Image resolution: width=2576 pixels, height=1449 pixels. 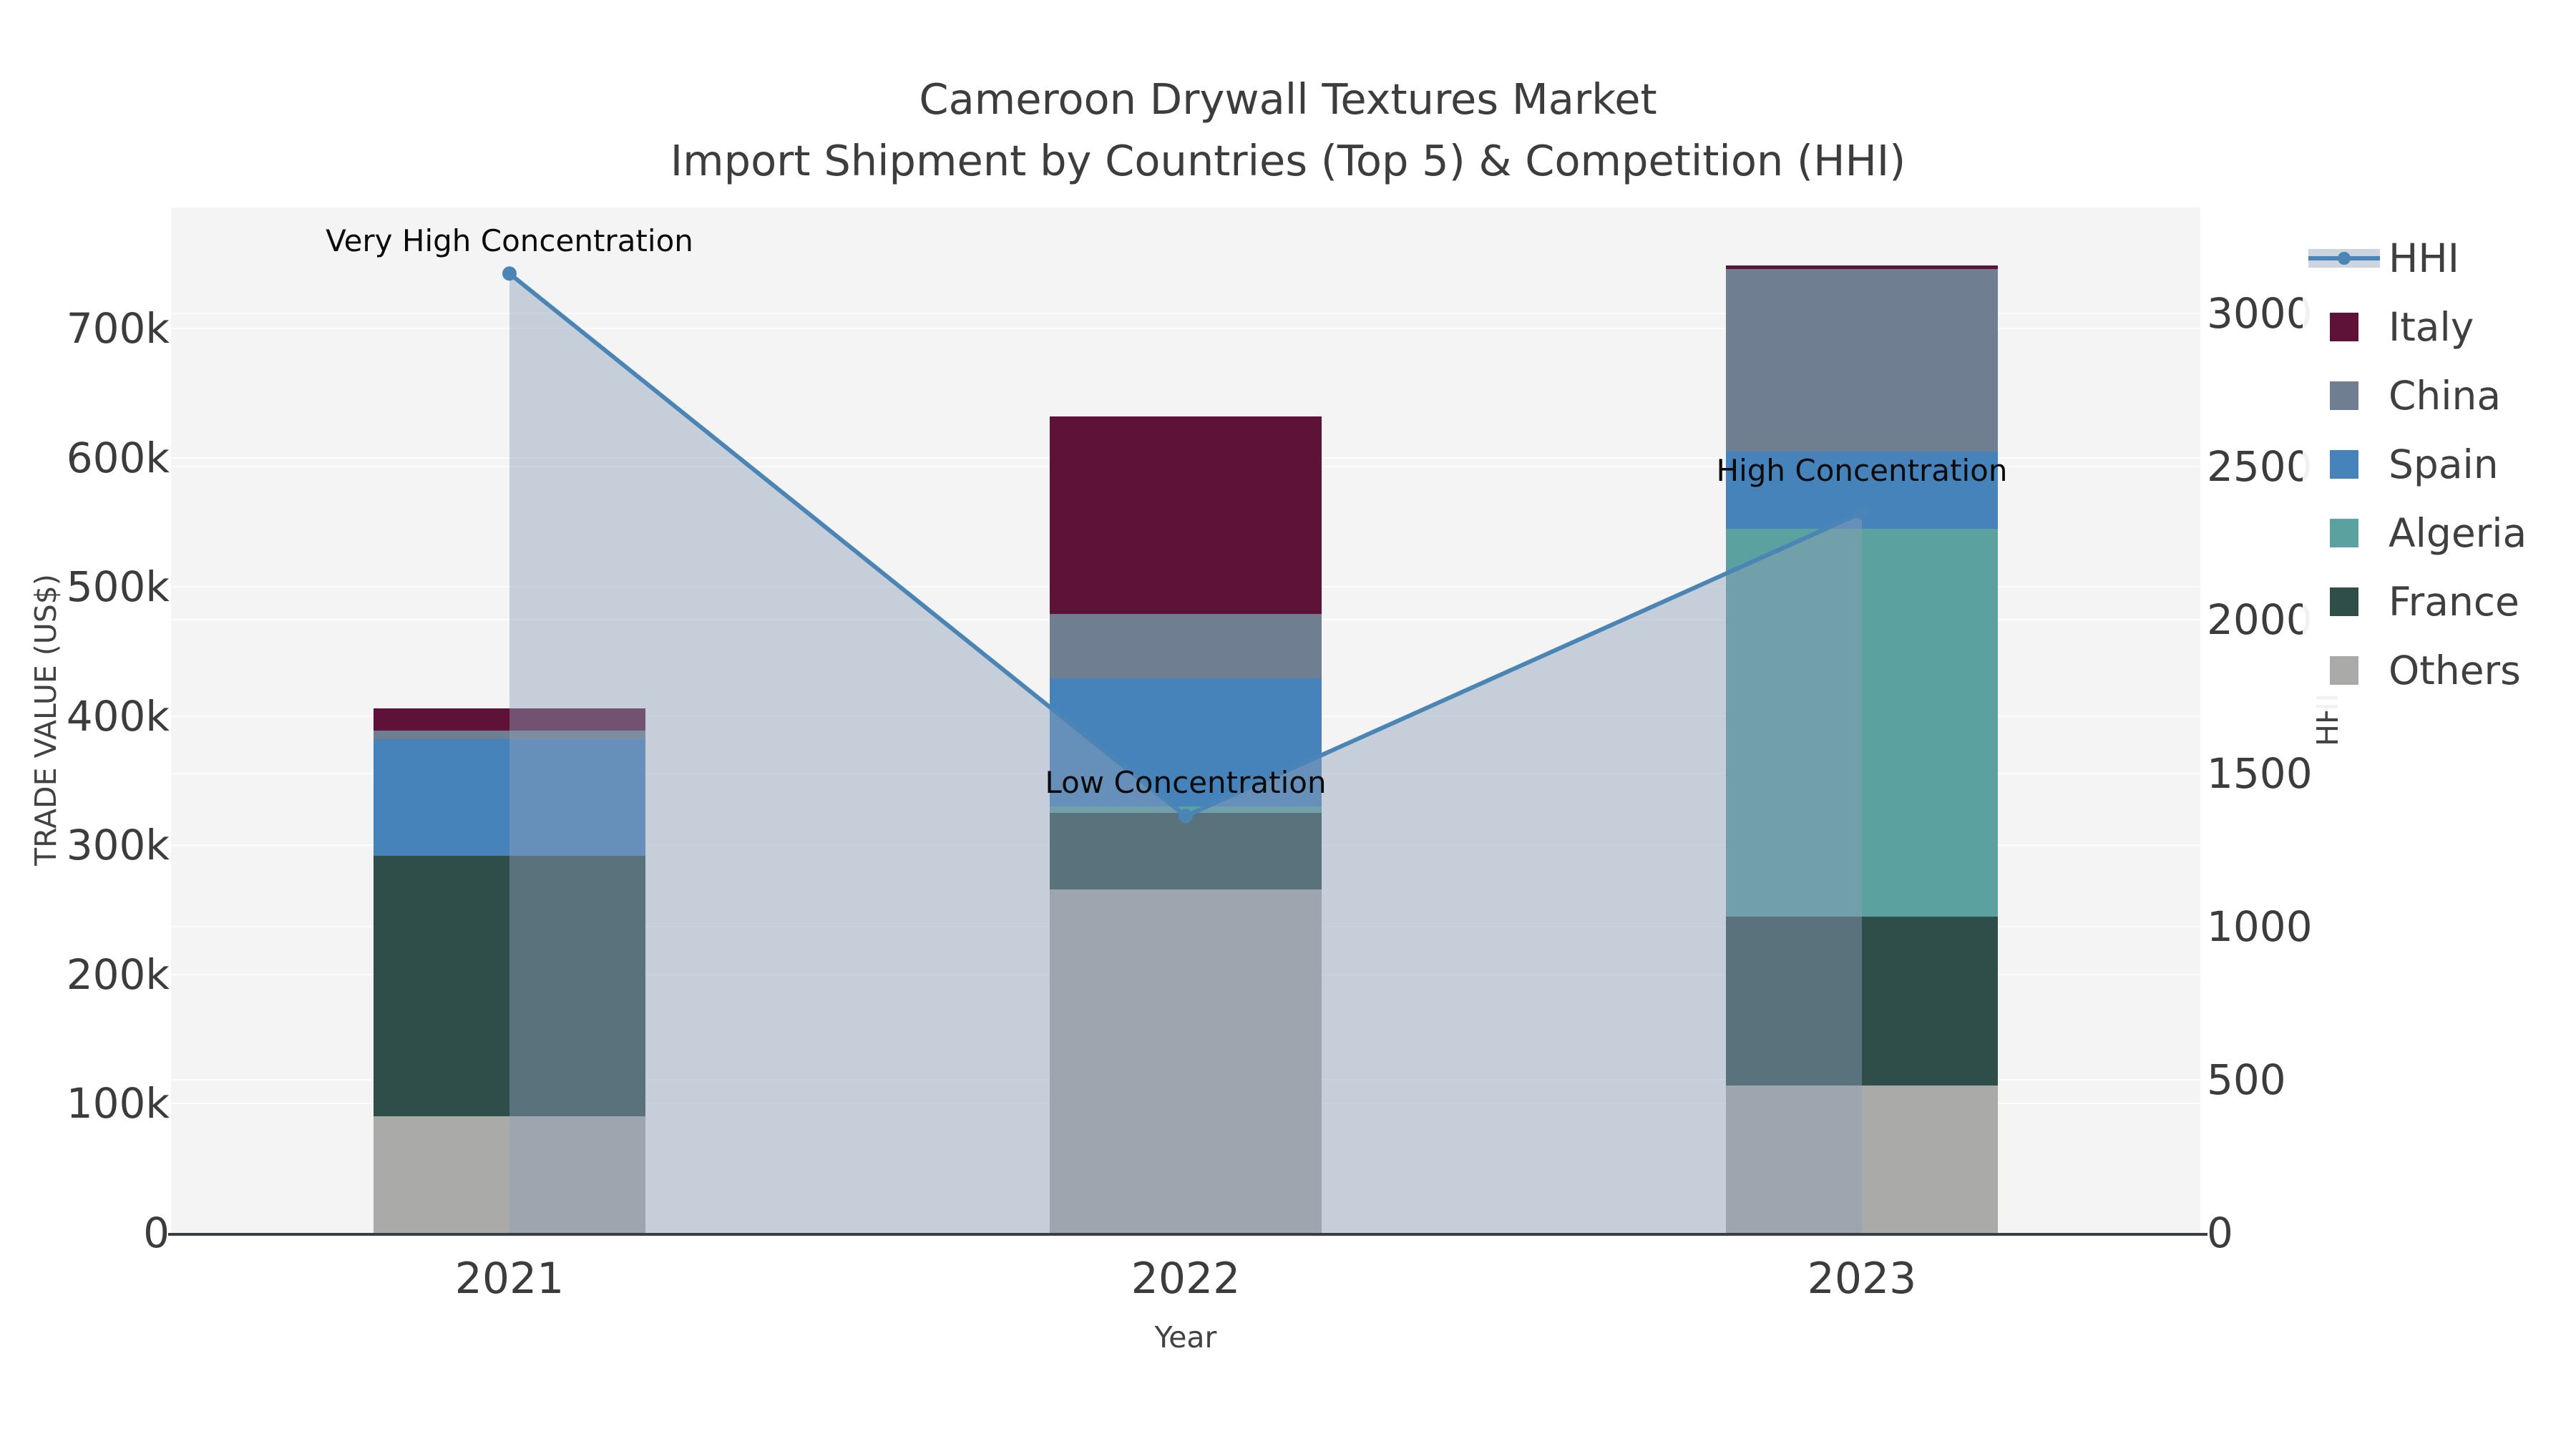 What do you see at coordinates (118, 845) in the screenshot?
I see `y-left-tick-300k: 300k` at bounding box center [118, 845].